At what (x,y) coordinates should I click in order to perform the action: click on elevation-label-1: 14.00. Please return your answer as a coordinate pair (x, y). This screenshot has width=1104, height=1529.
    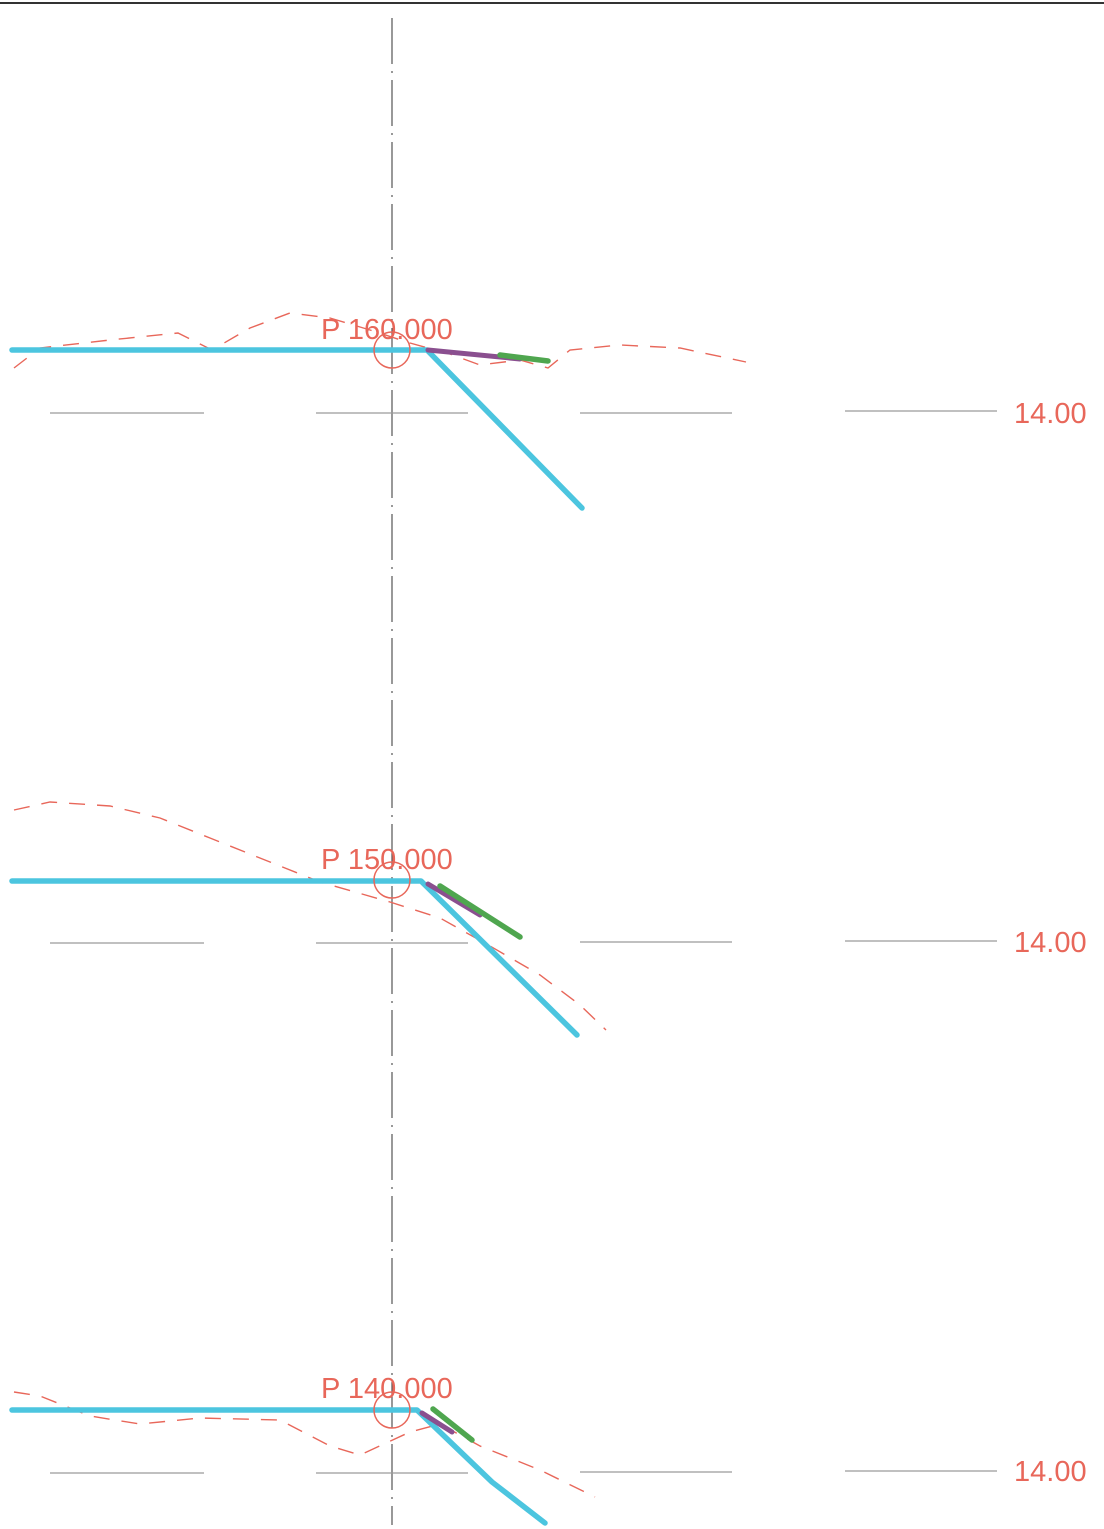
    Looking at the image, I should click on (1050, 414).